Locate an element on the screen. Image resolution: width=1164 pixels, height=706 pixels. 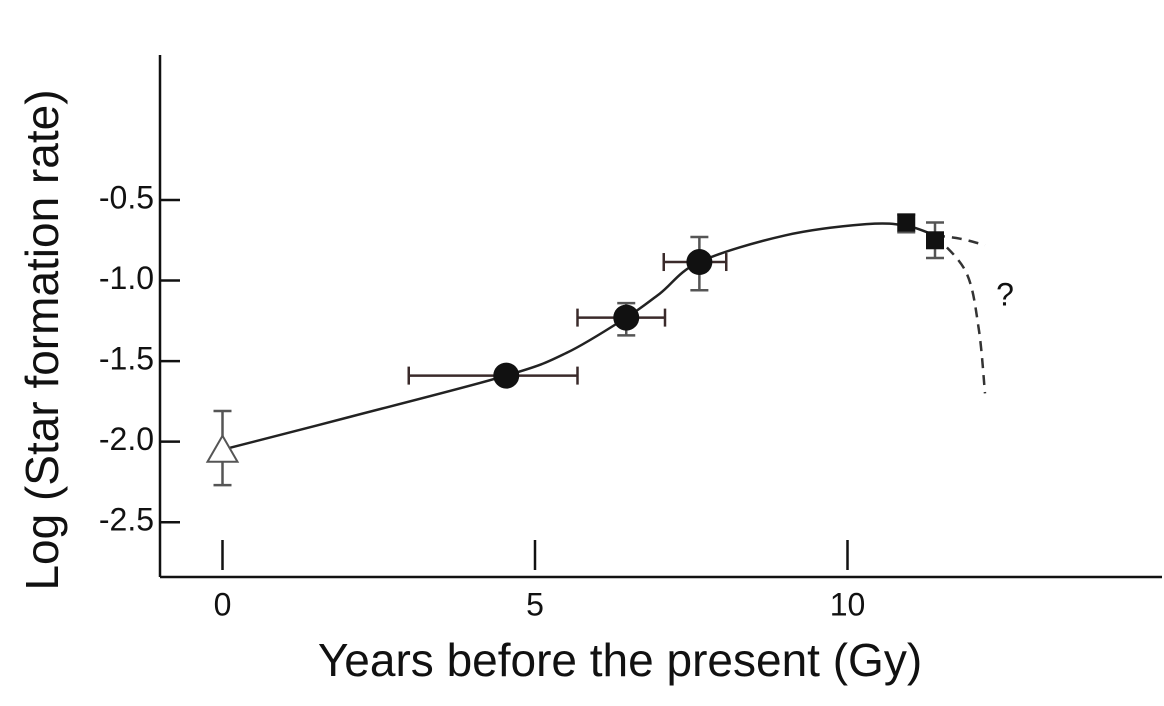
x-tick-label: 5 is located at coordinates (535, 604).